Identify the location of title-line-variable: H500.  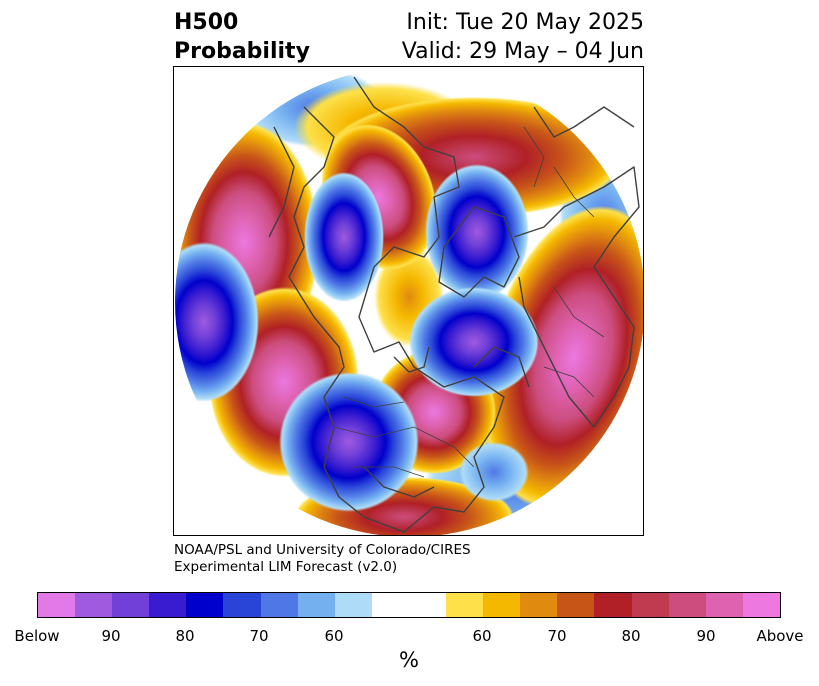
(206, 22).